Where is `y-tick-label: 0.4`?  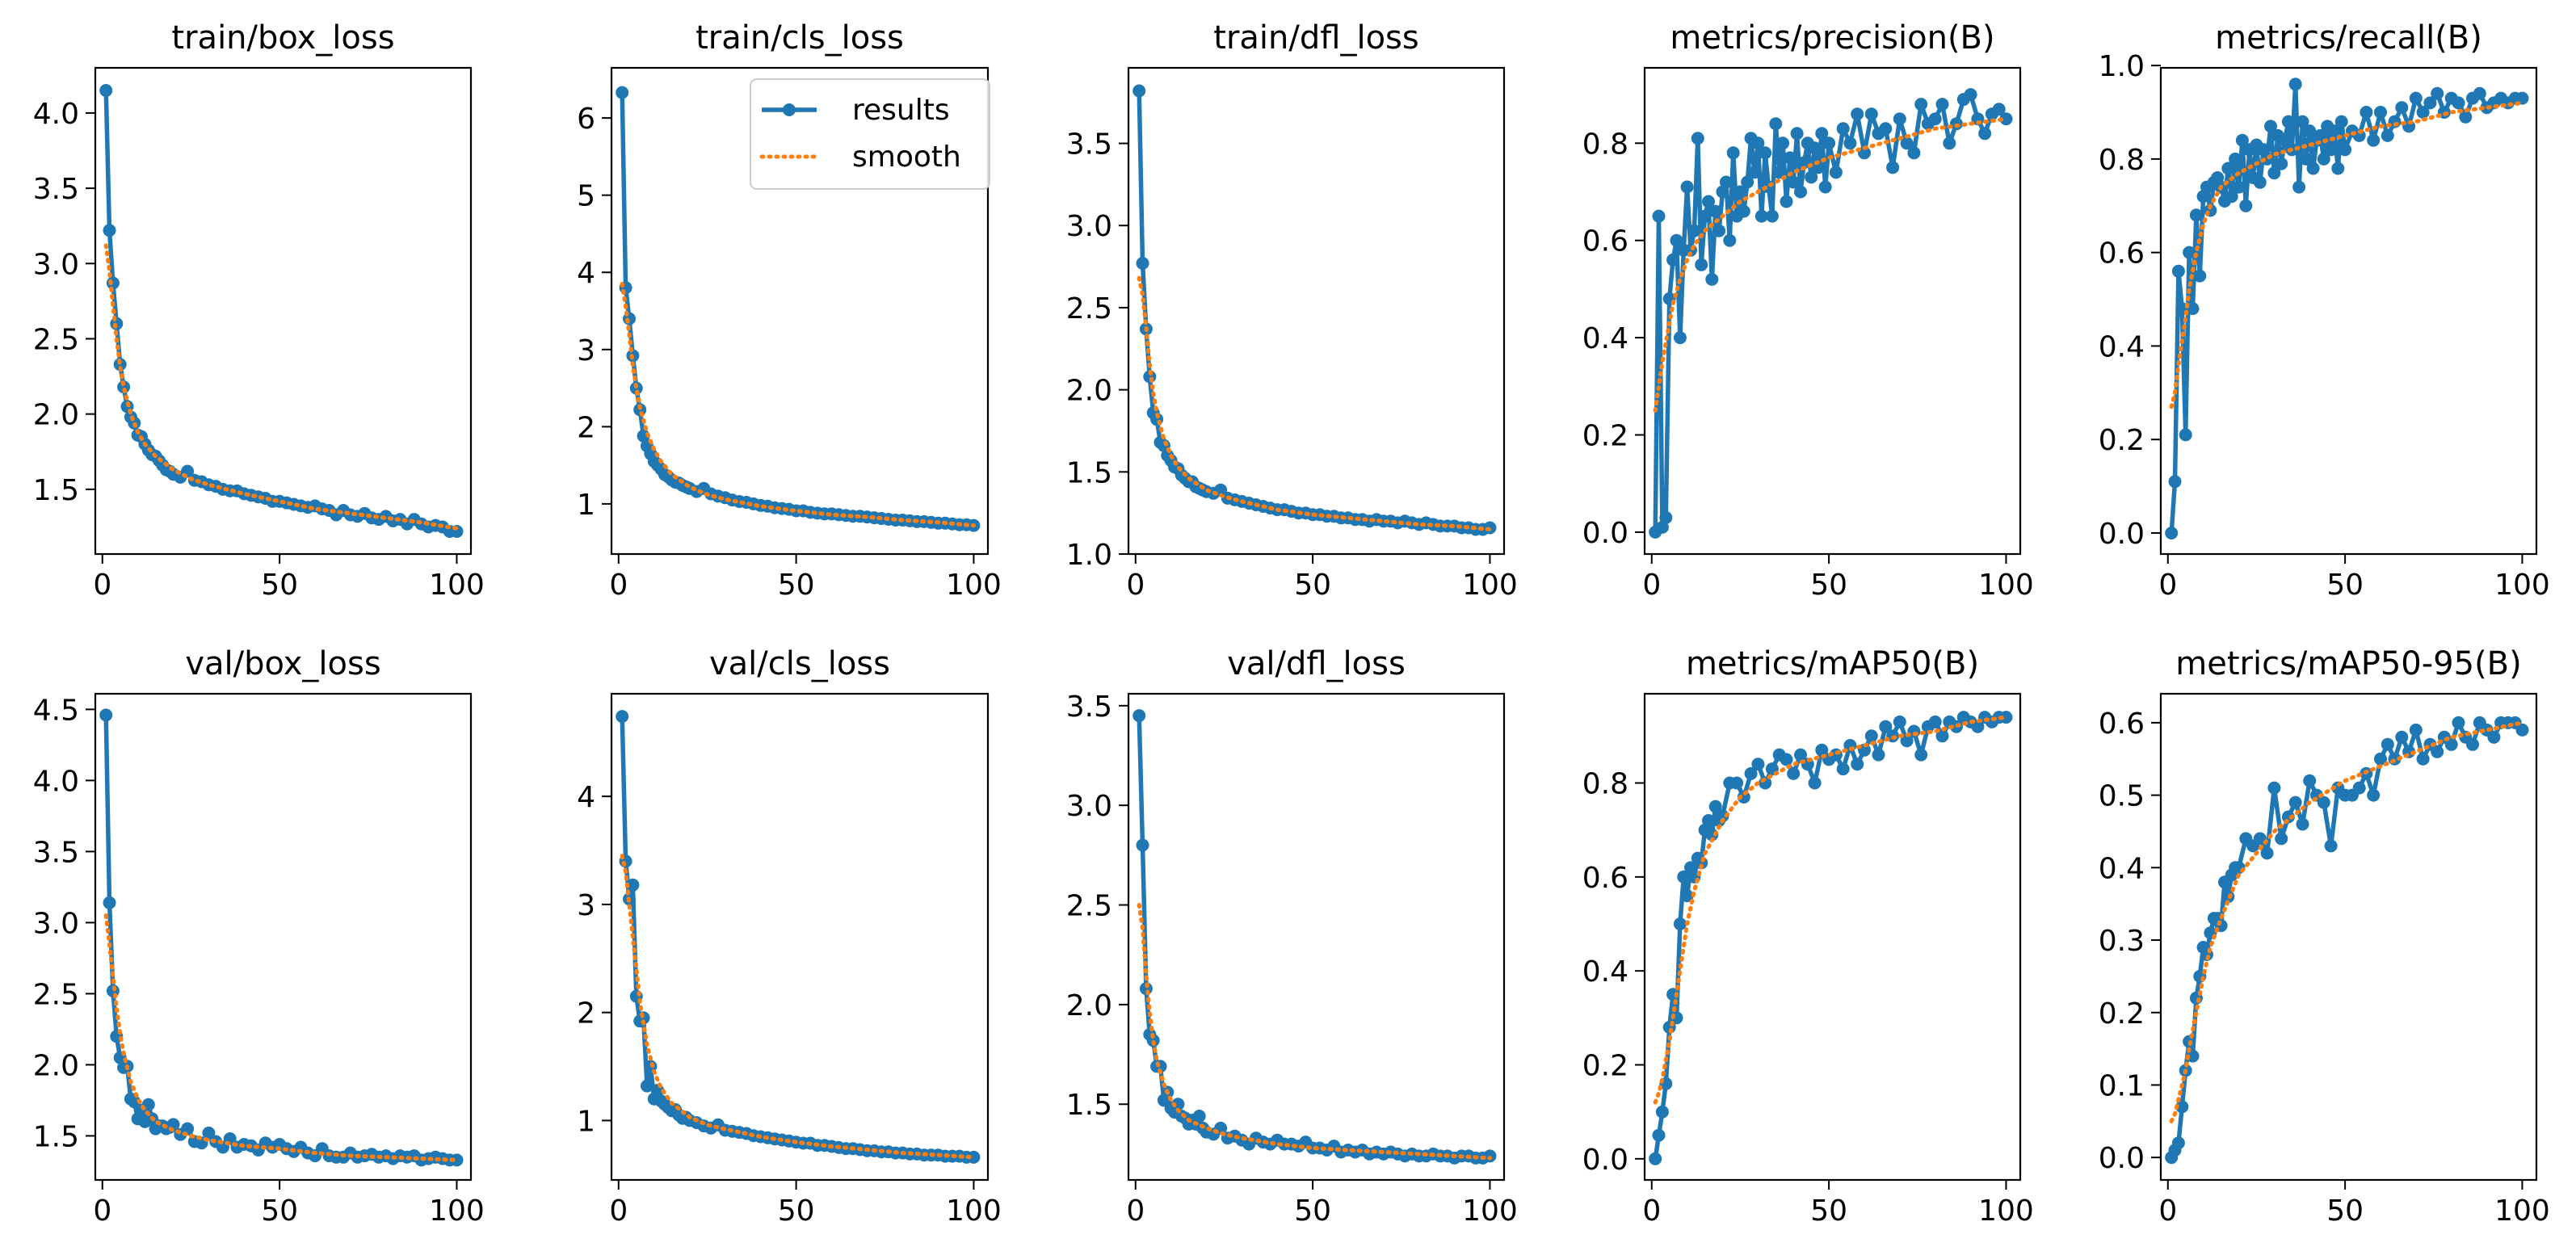
y-tick-label: 0.4 is located at coordinates (1605, 972).